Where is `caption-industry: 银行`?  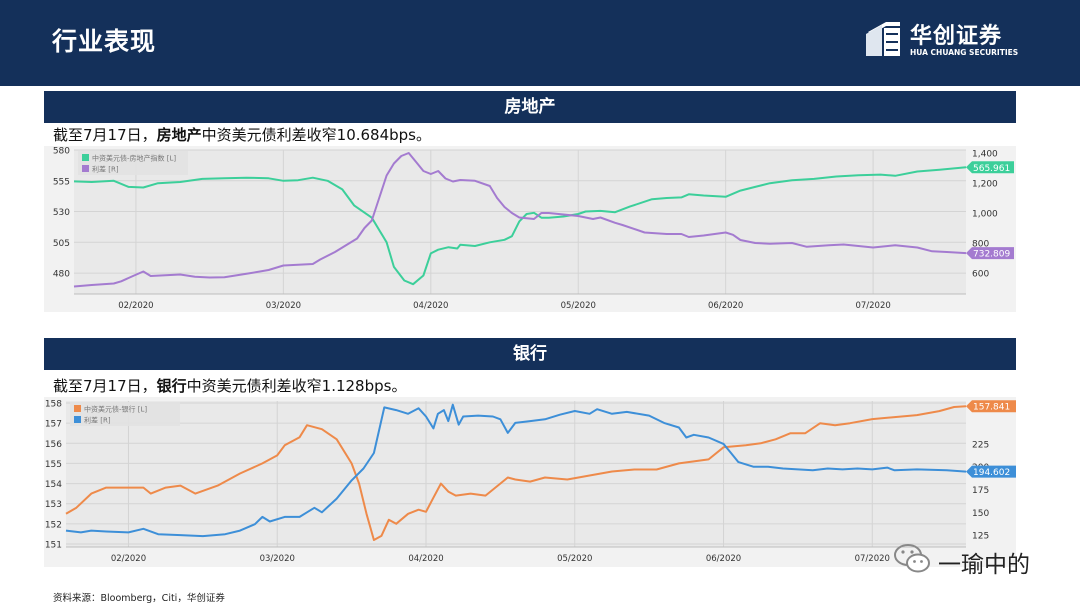 caption-industry: 银行 is located at coordinates (171, 386).